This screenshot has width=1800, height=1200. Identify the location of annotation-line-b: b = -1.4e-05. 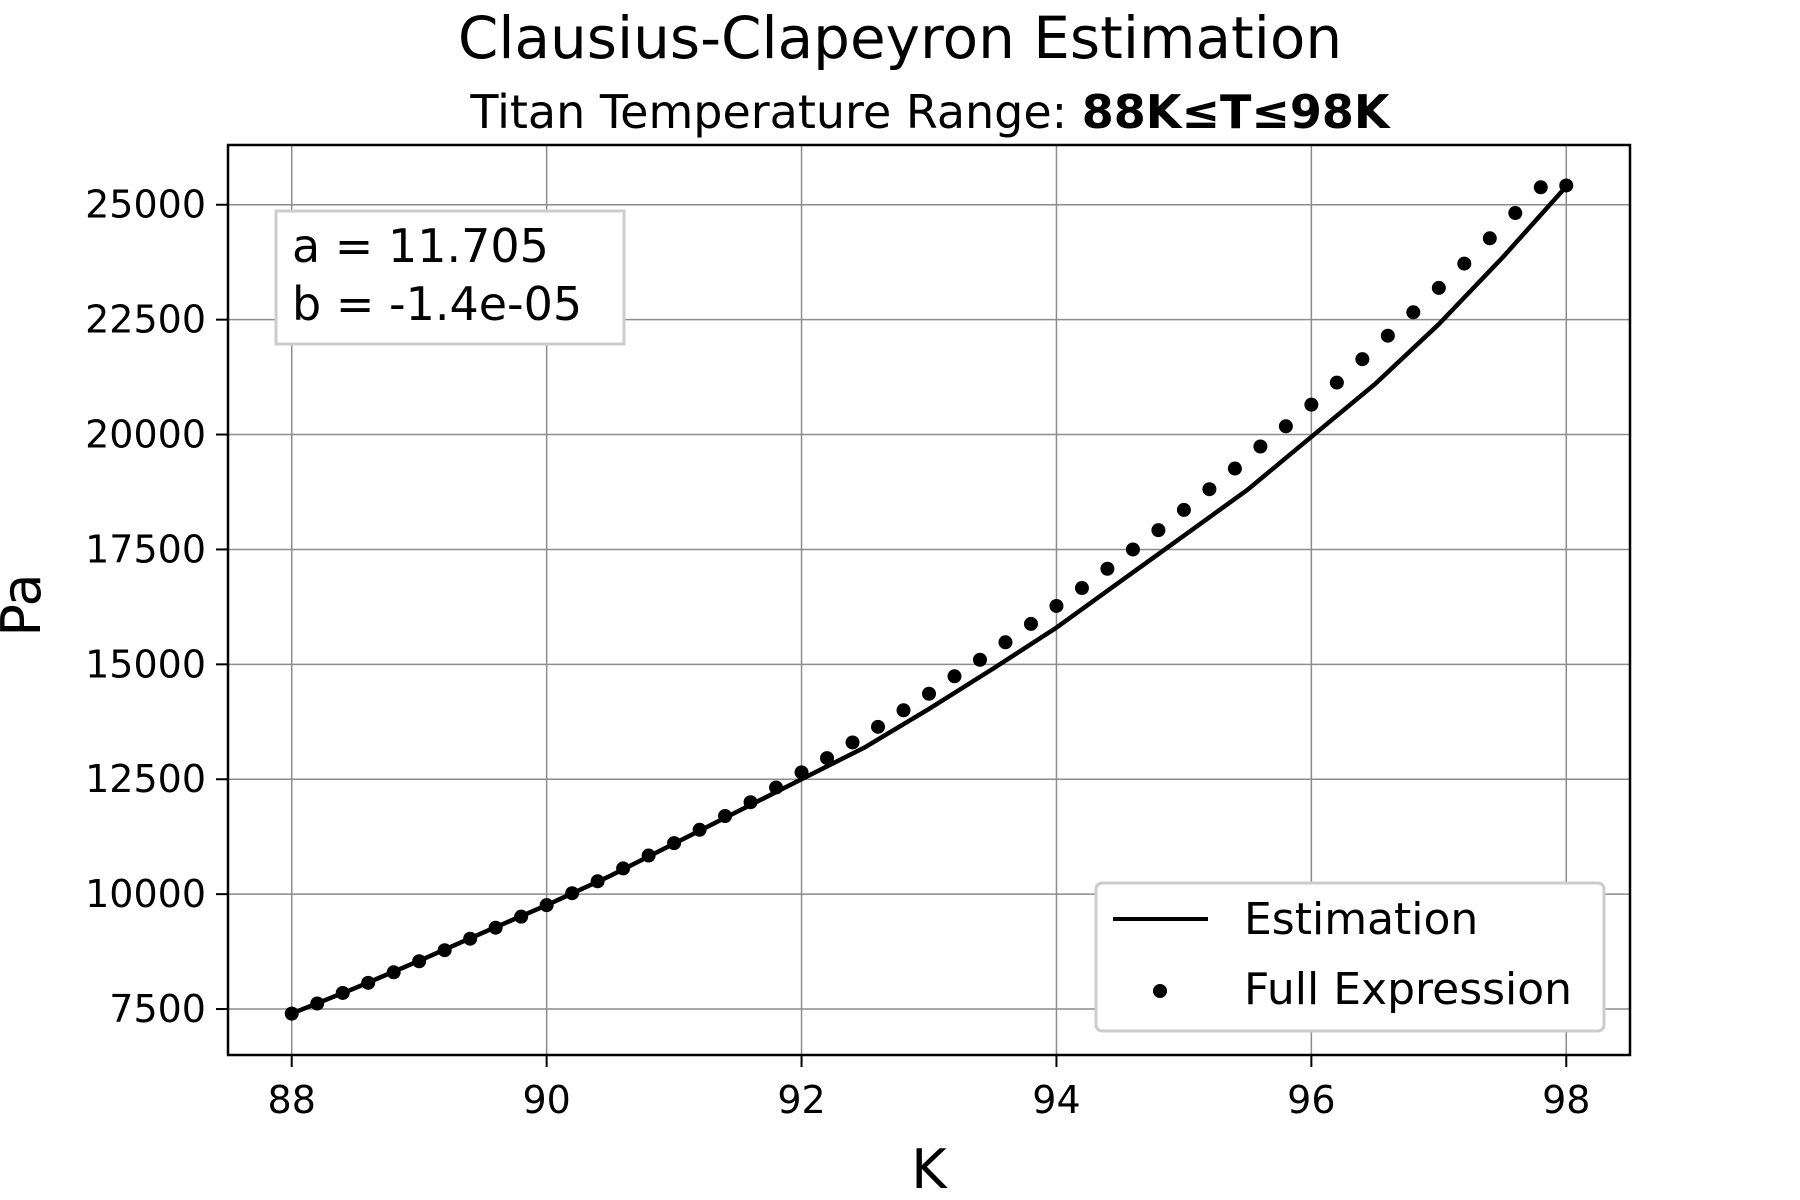
(437, 304).